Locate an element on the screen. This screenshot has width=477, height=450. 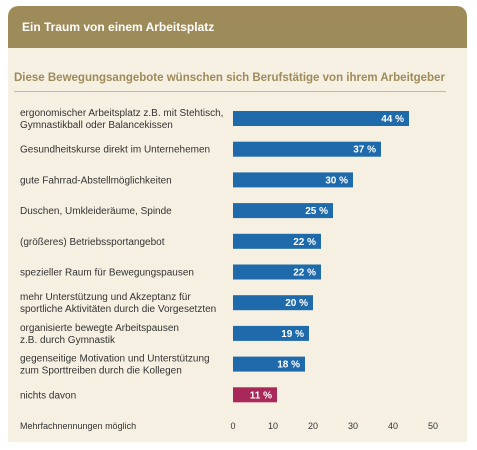
footnote: Mehrfachnennungen möglich is located at coordinates (78, 426).